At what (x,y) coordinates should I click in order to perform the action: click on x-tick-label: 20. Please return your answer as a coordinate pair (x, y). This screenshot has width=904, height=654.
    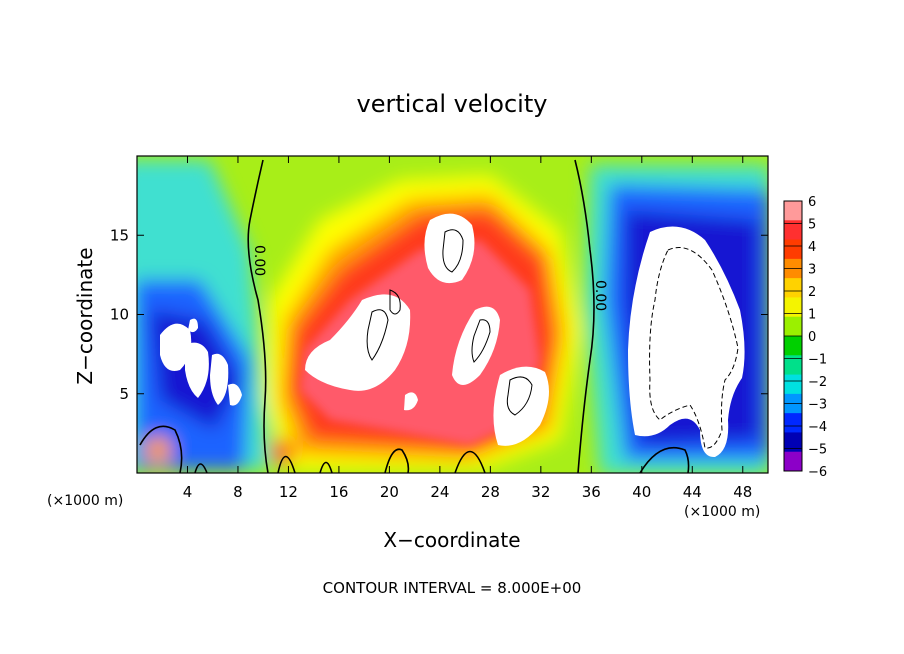
    Looking at the image, I should click on (389, 492).